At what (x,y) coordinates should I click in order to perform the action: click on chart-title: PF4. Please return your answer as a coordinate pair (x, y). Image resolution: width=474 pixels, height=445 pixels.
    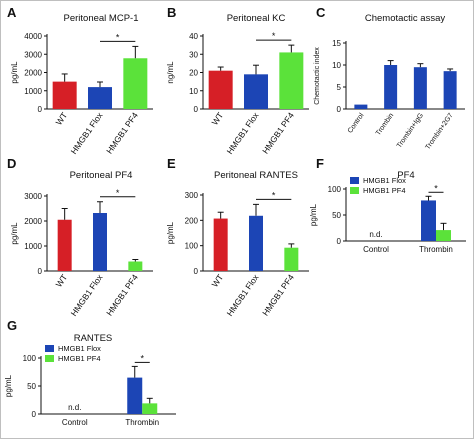
    Looking at the image, I should click on (405, 175).